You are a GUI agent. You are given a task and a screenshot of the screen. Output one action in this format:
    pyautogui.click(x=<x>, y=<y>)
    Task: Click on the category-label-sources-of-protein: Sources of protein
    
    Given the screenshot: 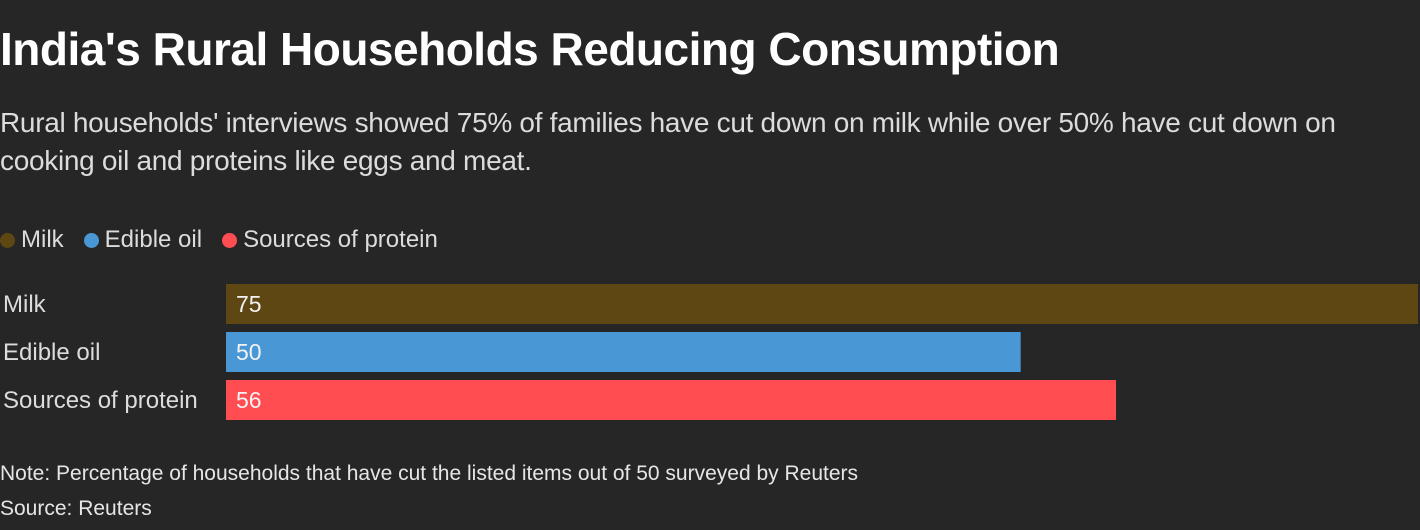 What is the action you would take?
    pyautogui.click(x=100, y=400)
    